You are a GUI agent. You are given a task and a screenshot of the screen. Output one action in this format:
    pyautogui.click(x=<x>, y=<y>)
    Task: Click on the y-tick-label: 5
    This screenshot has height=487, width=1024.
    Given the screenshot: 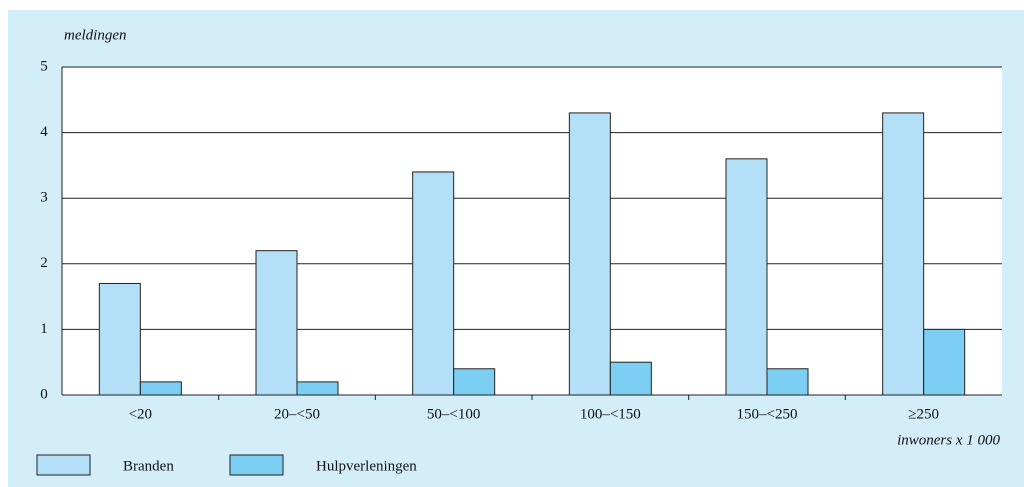 What is the action you would take?
    pyautogui.click(x=44, y=66)
    